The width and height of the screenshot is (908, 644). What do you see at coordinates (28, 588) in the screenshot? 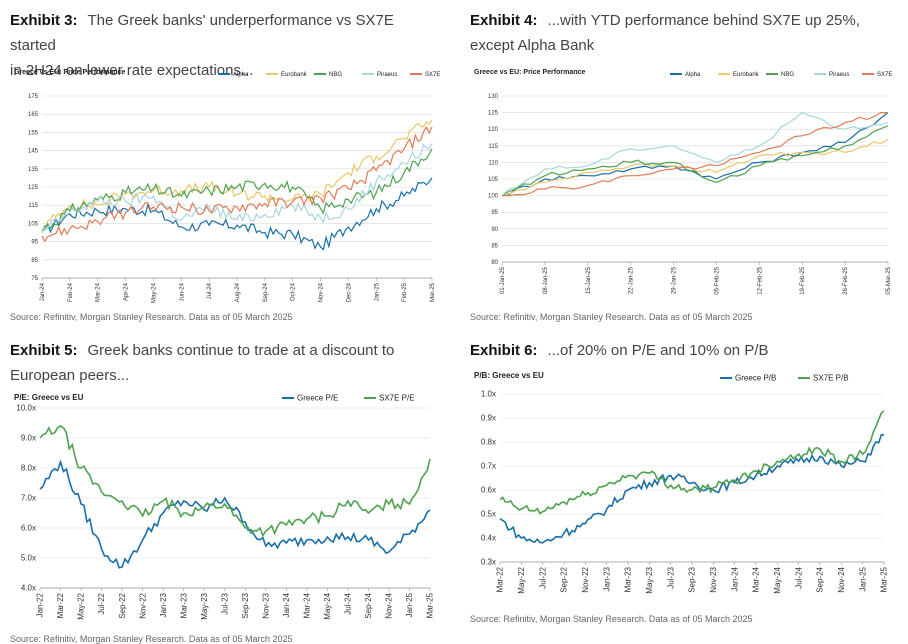
I see `y-tick-label: 4.0x` at bounding box center [28, 588].